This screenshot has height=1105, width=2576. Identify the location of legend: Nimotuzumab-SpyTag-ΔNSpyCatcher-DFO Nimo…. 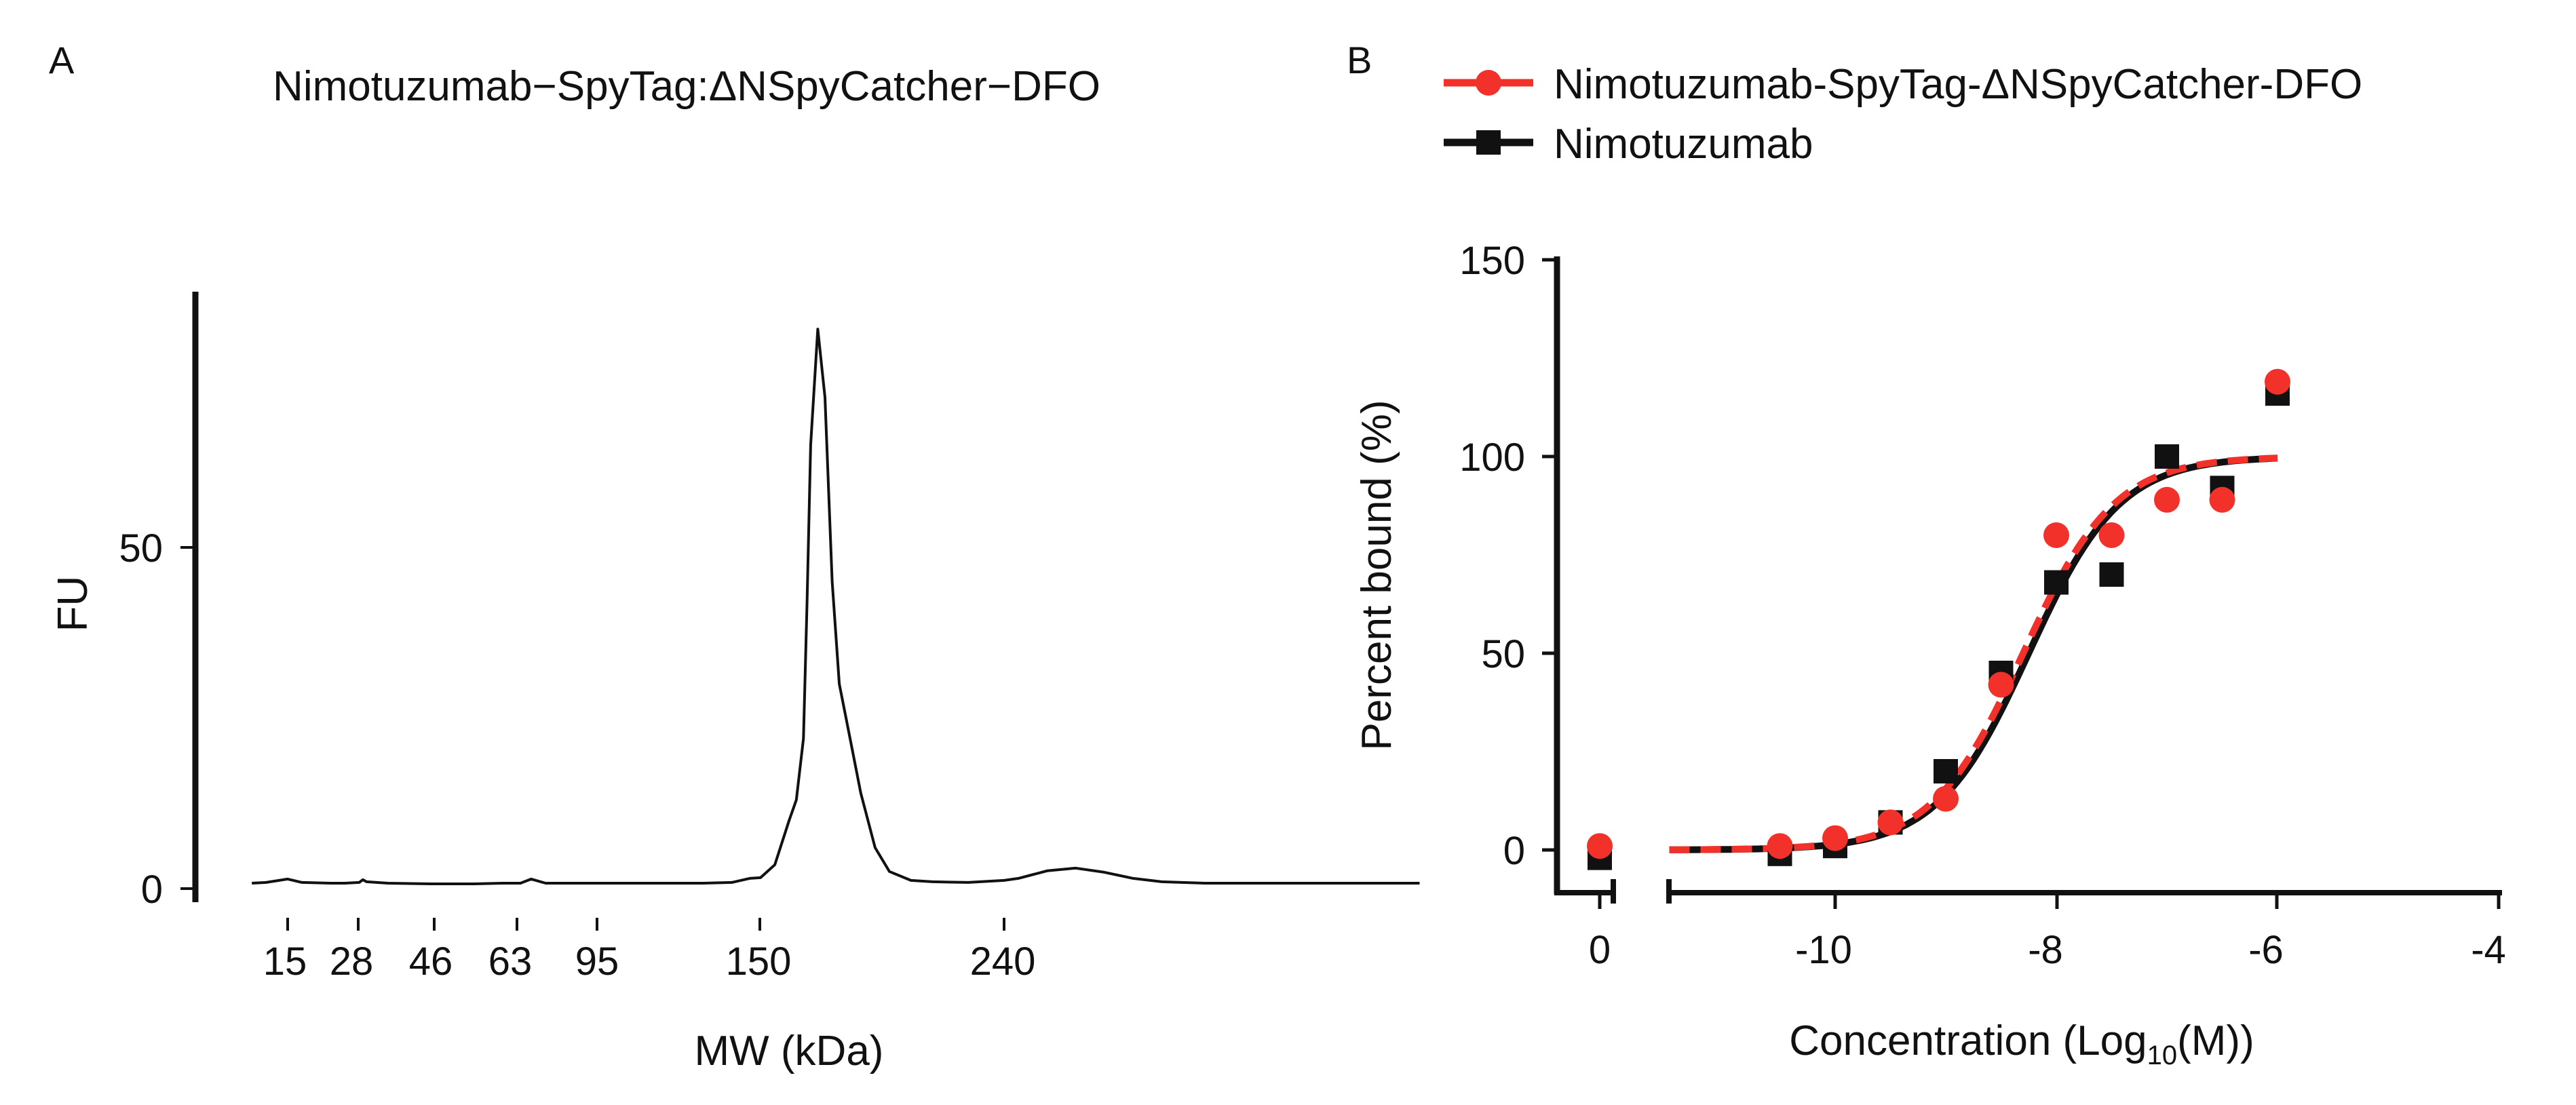
(1903, 114).